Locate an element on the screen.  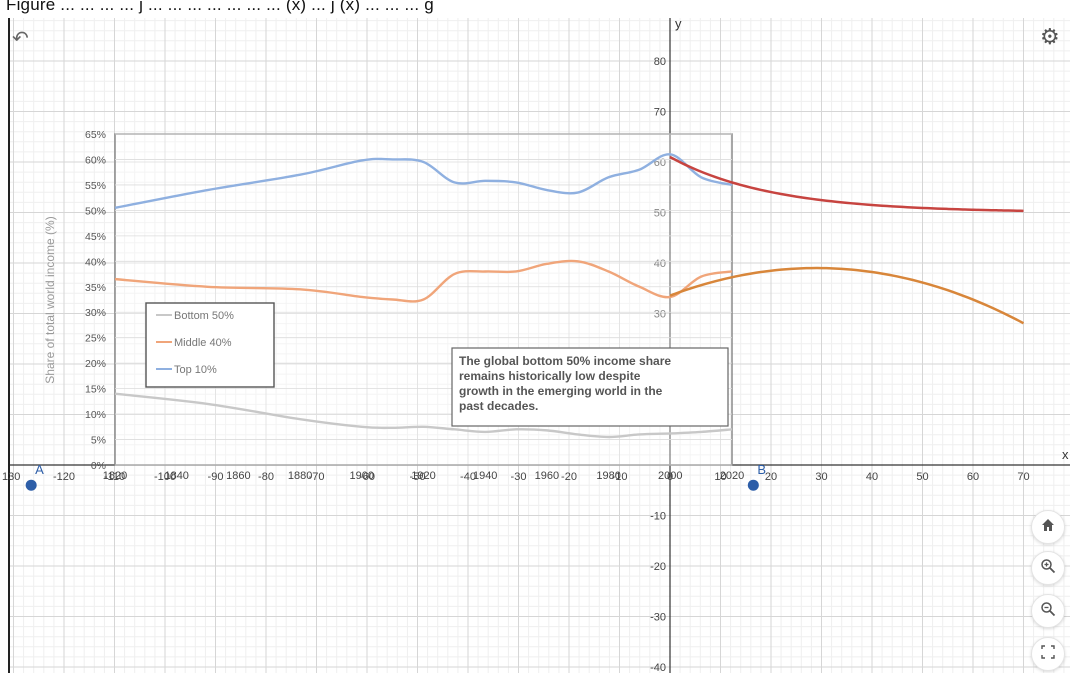
calculator-x-tick-label: 70 is located at coordinates (1023, 477).